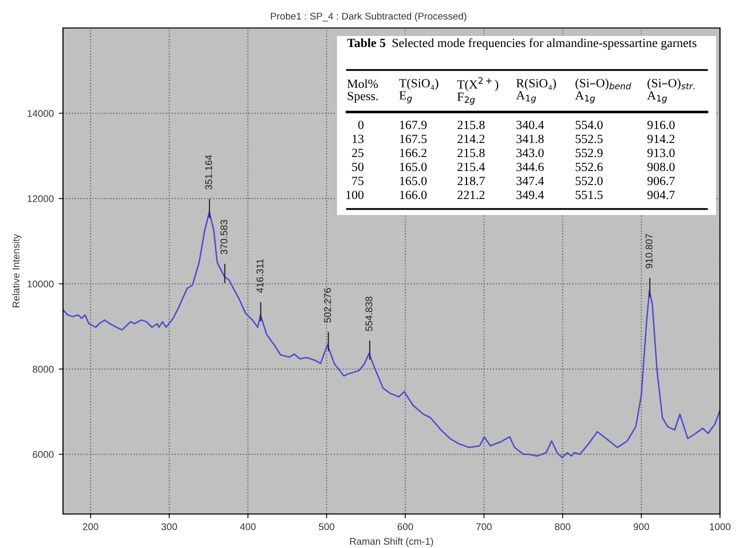 This screenshot has height=548, width=737. I want to click on annotation: 904.7, so click(661, 195).